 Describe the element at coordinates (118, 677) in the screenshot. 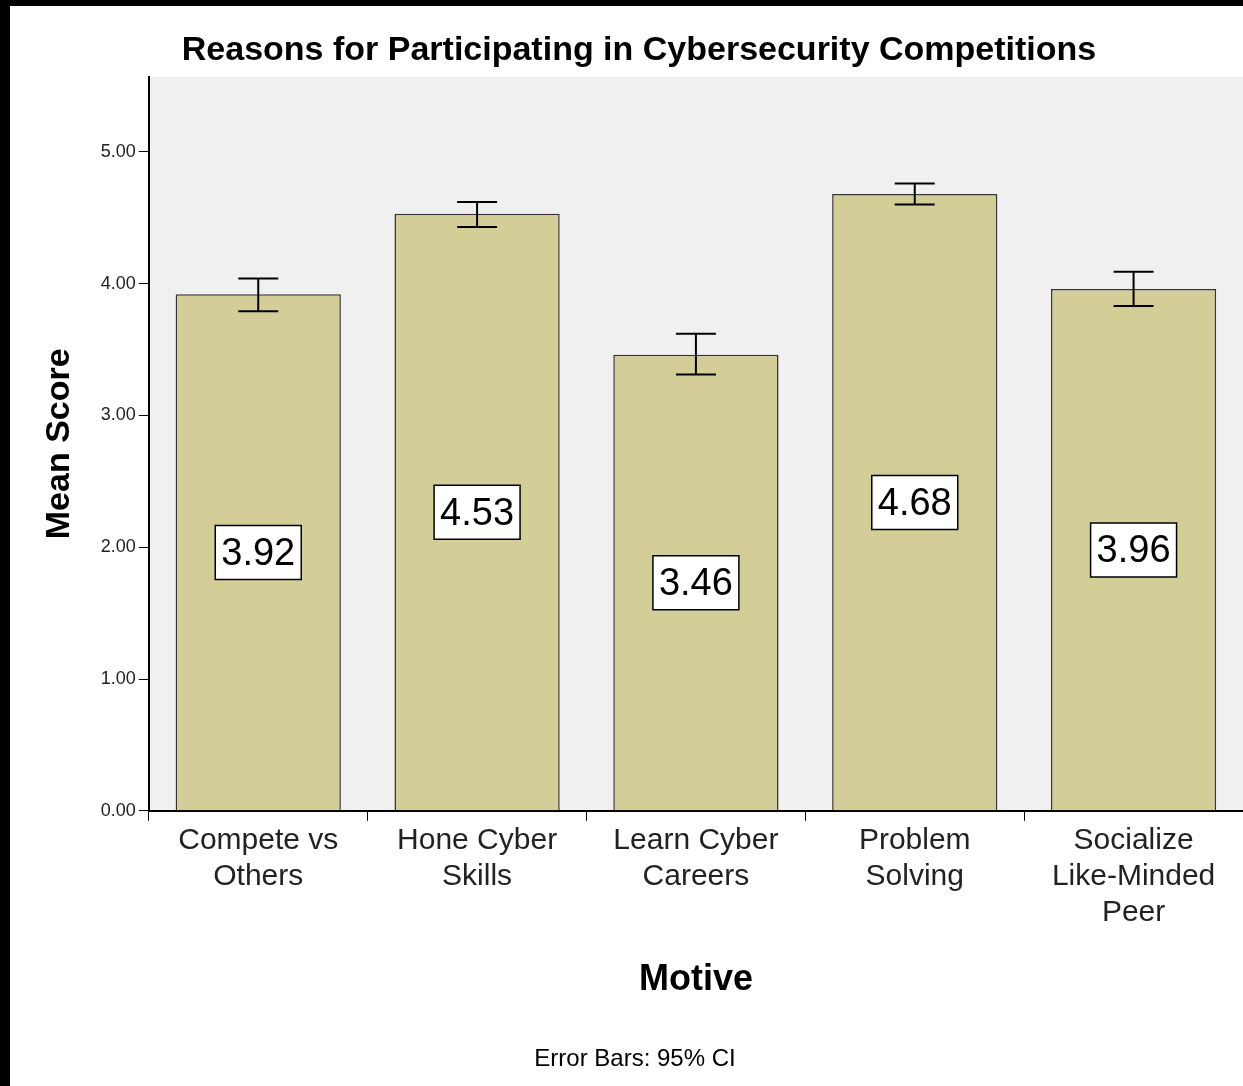

I see `y-tick-label: 1.00` at that location.